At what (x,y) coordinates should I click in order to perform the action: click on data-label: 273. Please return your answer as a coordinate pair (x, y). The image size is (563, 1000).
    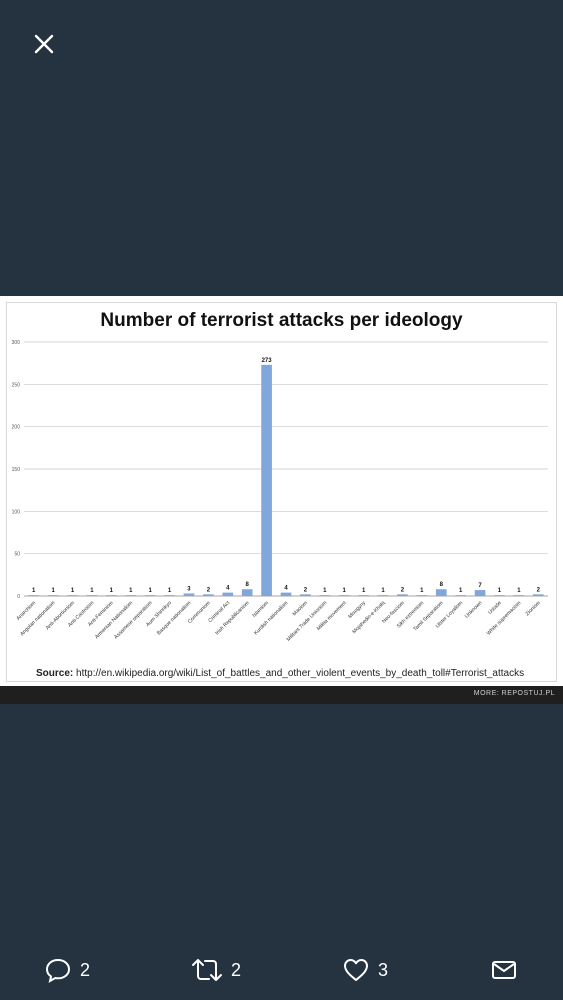
    Looking at the image, I should click on (267, 361).